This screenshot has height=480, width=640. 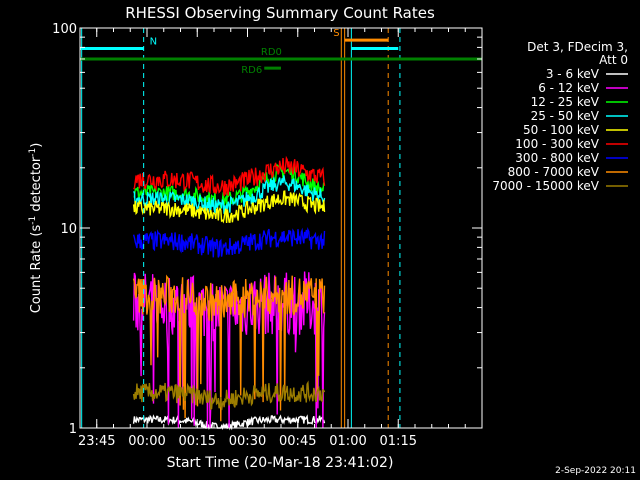 I want to click on footer-date: 2-Sep-2022 20:11, so click(x=595, y=471).